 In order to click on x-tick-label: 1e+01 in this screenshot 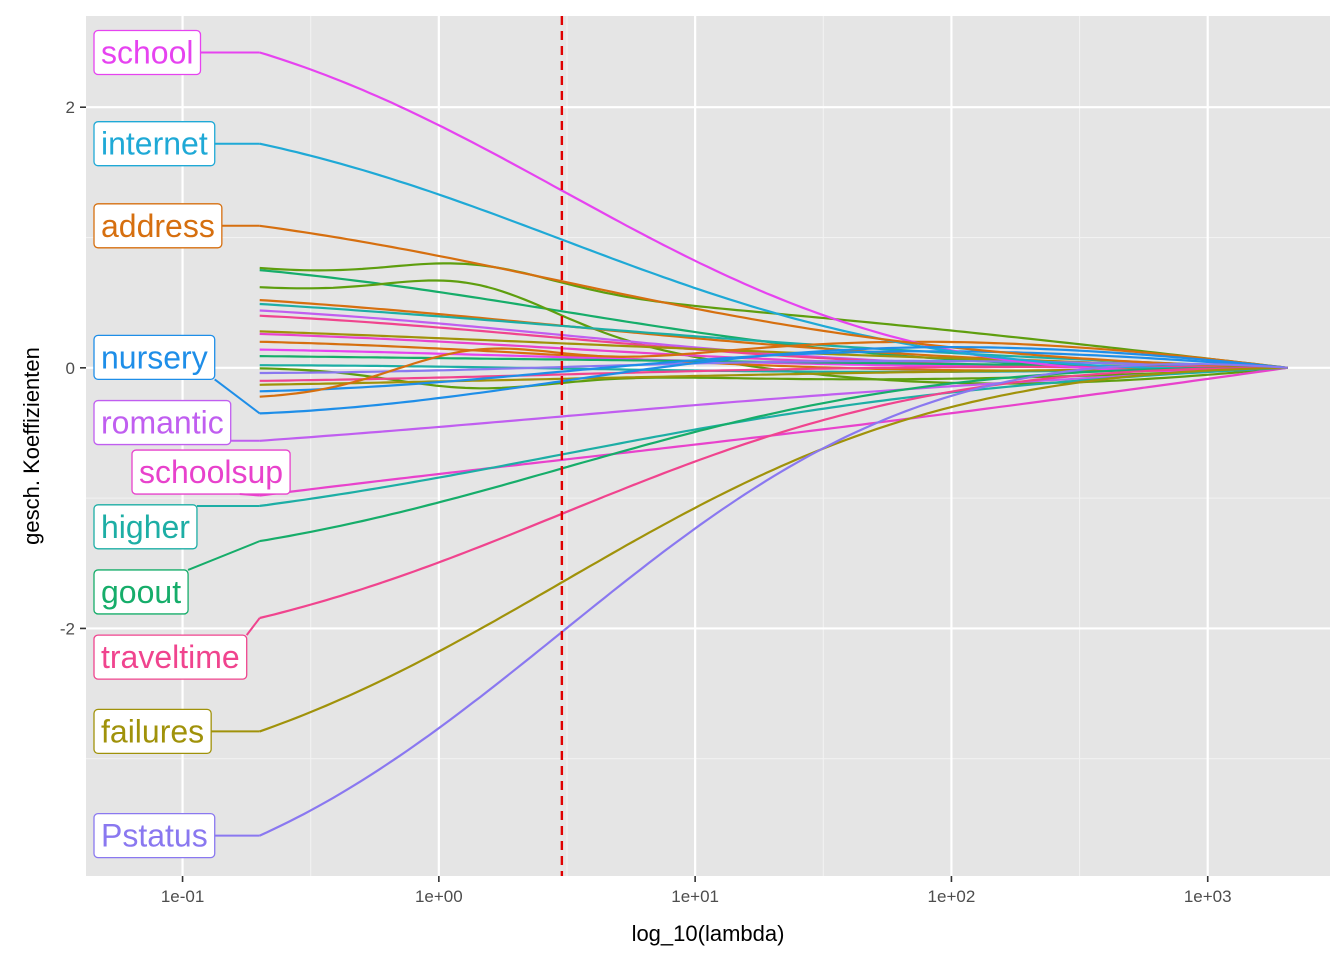, I will do `click(695, 896)`.